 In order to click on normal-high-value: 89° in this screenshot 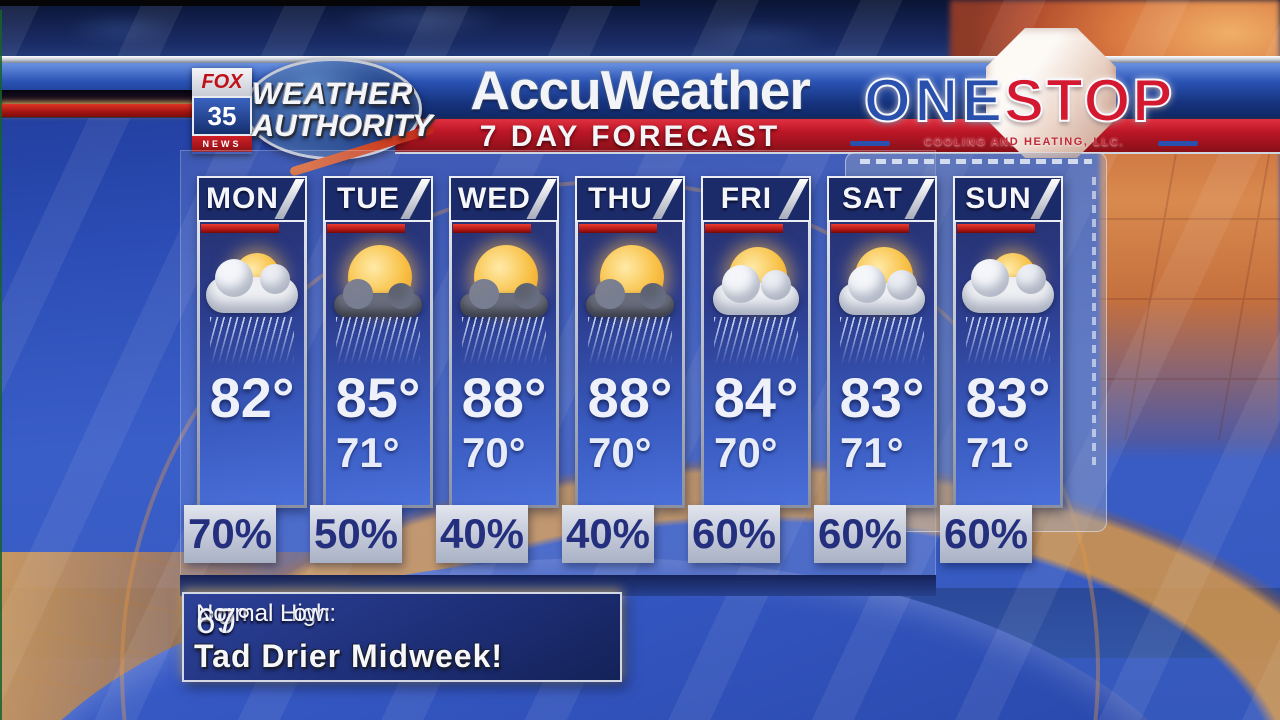, I will do `click(224, 621)`.